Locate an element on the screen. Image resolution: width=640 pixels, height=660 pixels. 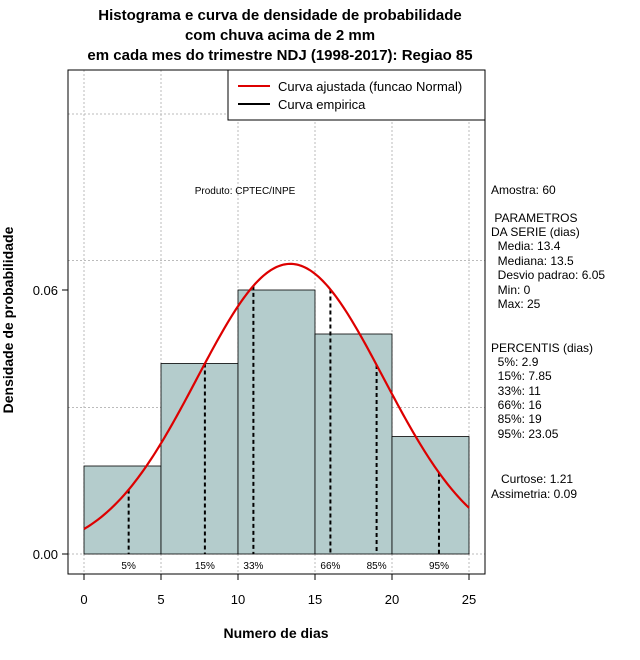
stat-mediana: Mediana: 13.5 is located at coordinates (532, 261).